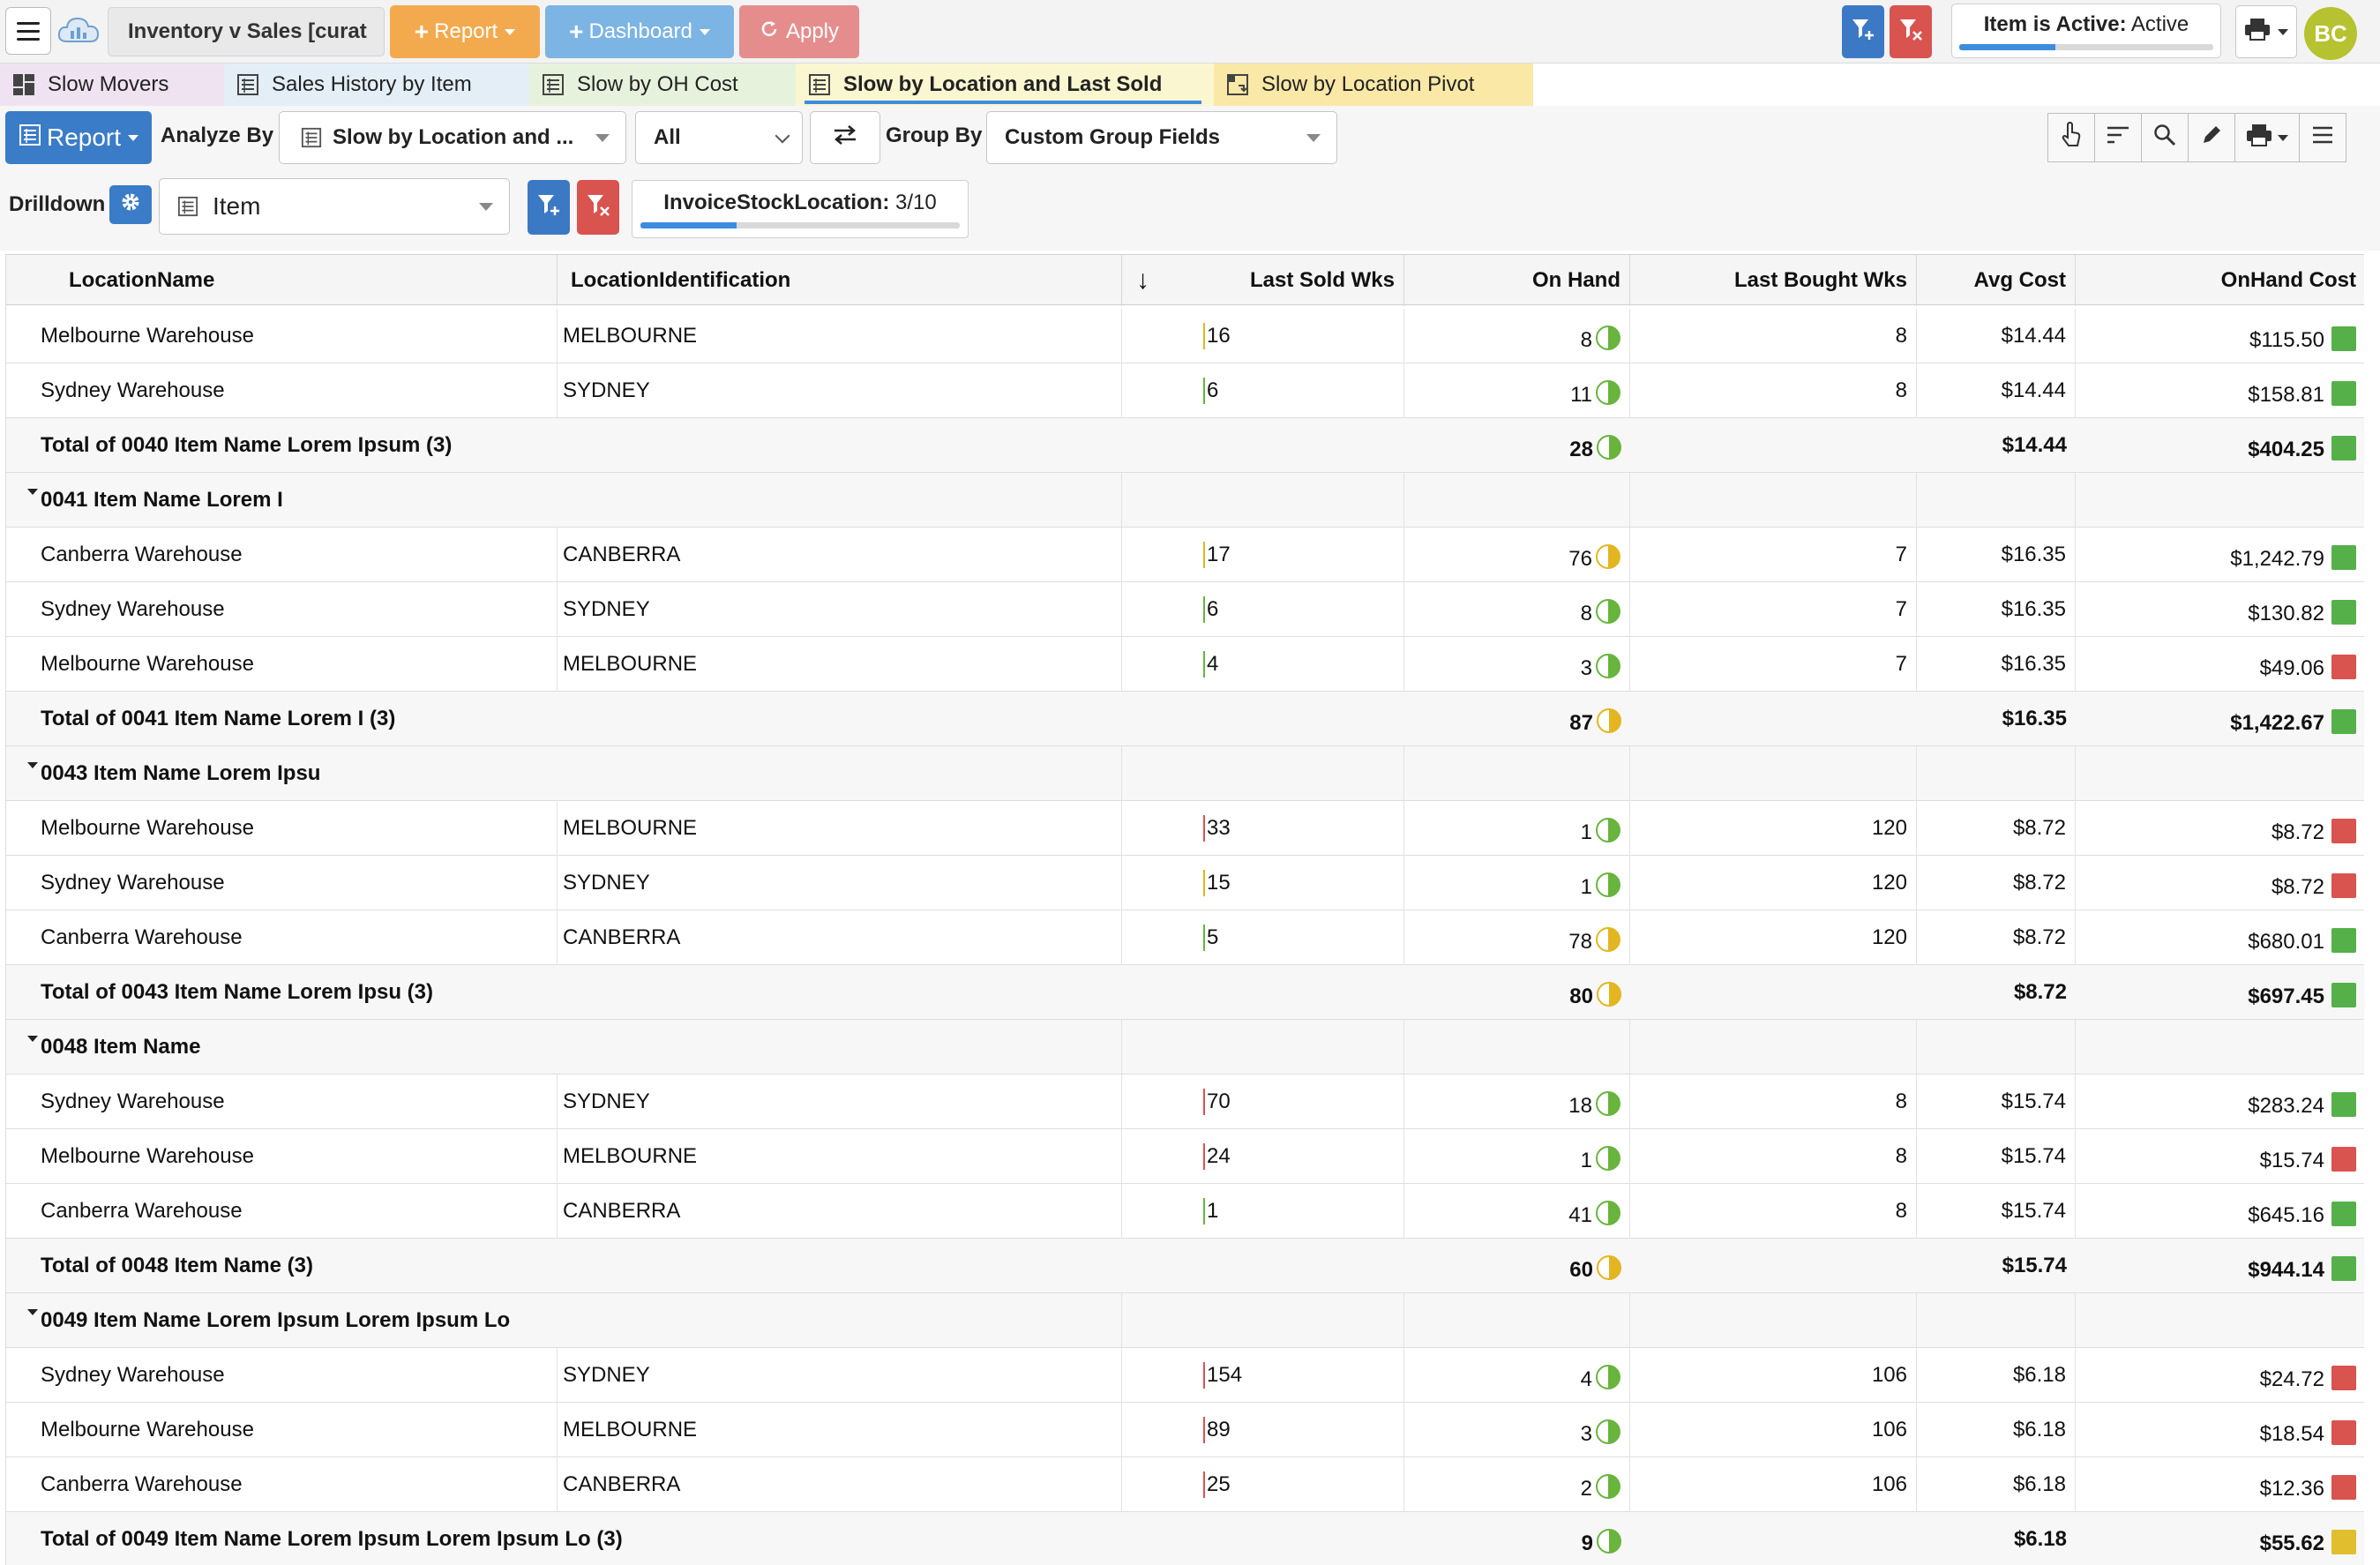 Image resolution: width=2380 pixels, height=1565 pixels. Describe the element at coordinates (1996, 1538) in the screenshot. I see `cell-avg: $6.18` at that location.